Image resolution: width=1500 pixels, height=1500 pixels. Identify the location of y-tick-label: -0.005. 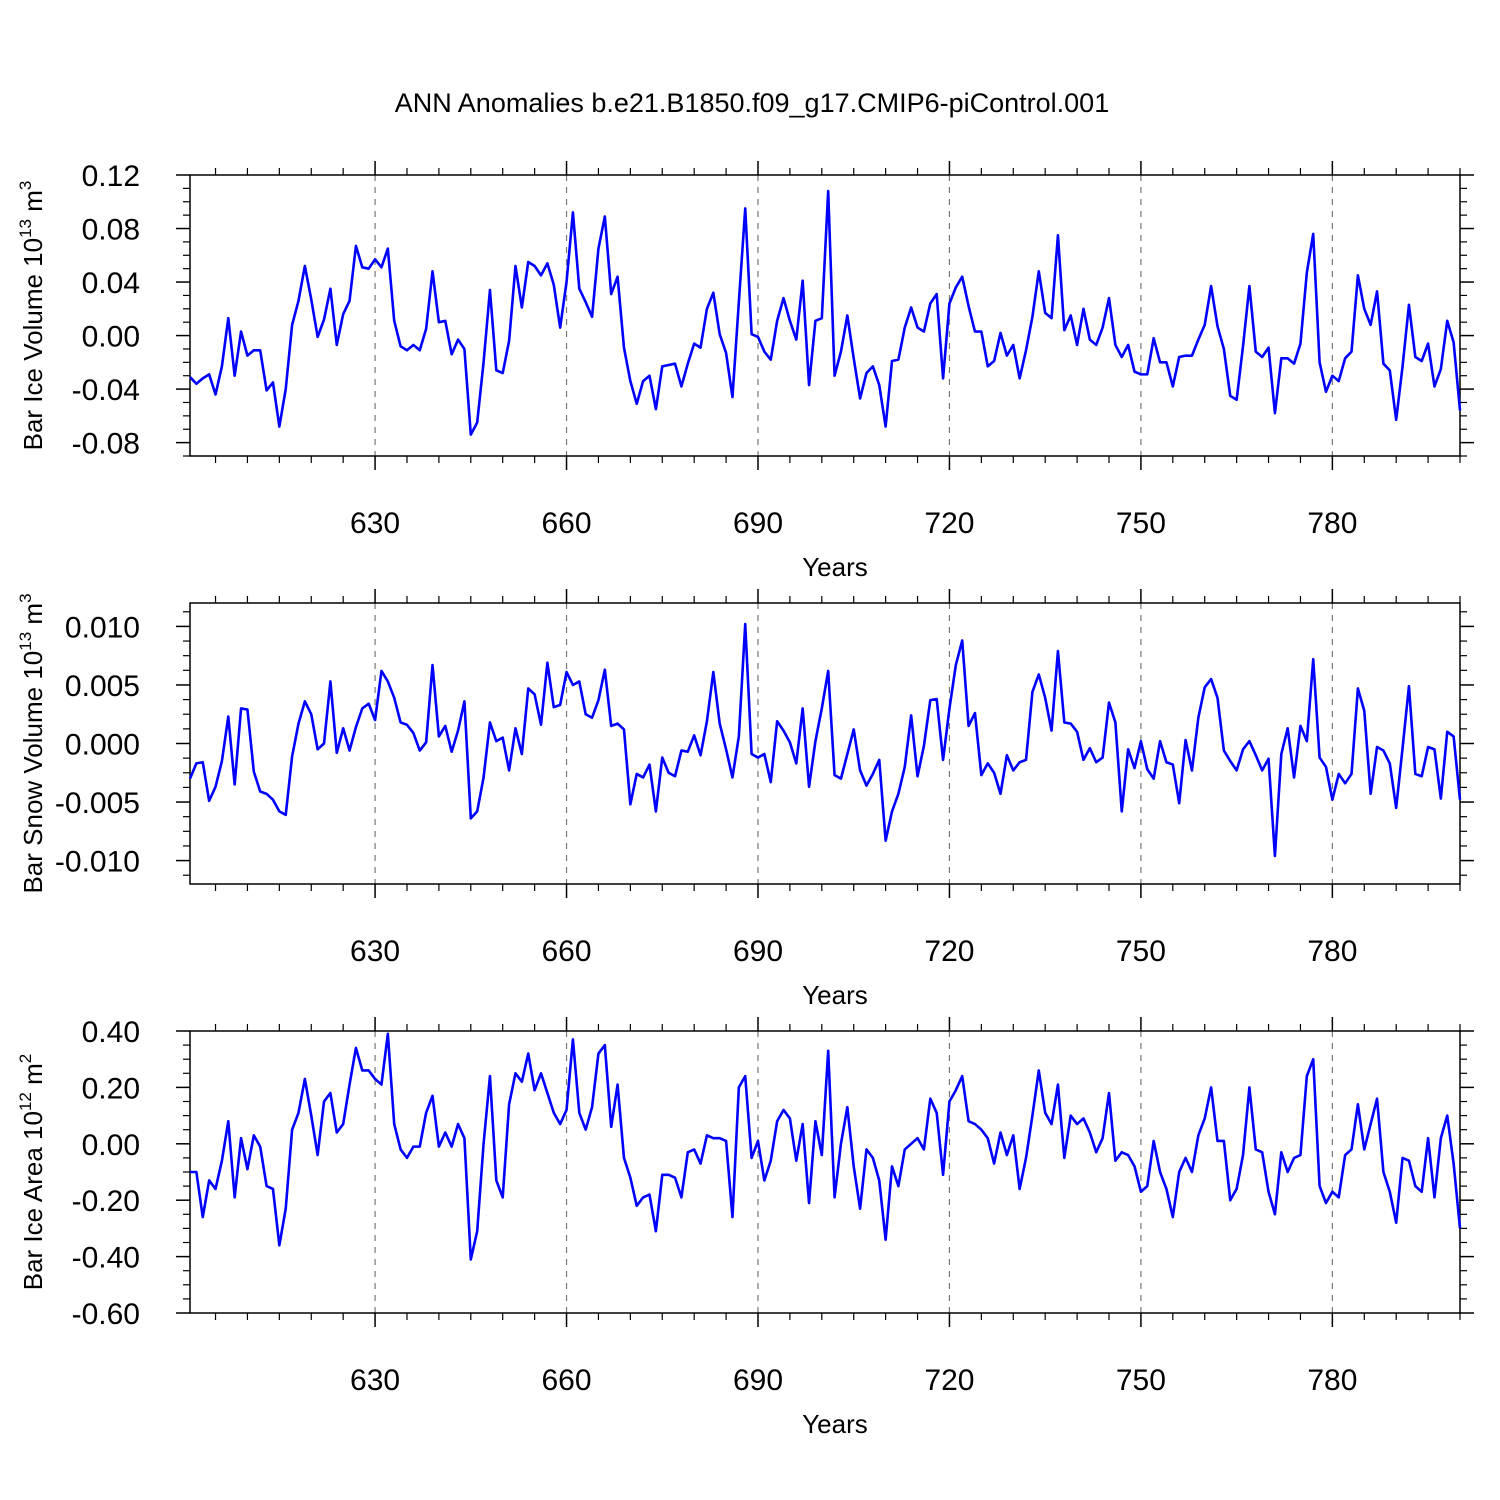
(97, 803).